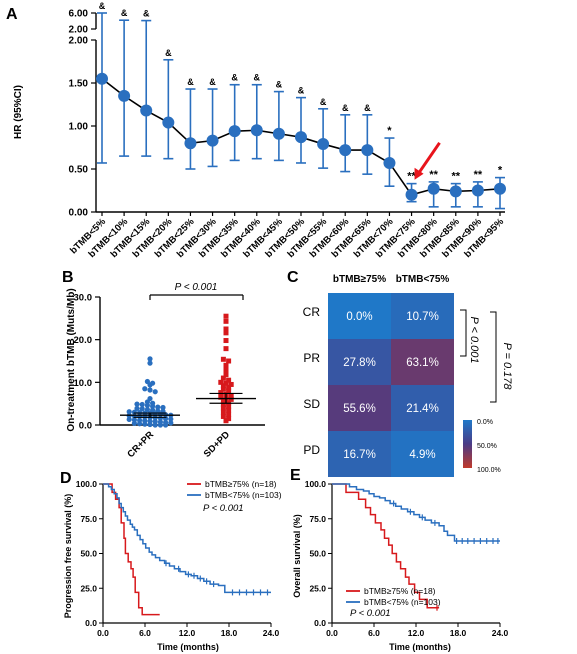 The image size is (577, 654). What do you see at coordinates (419, 173) in the screenshot?
I see `panel-a-highlight-arrowhead` at bounding box center [419, 173].